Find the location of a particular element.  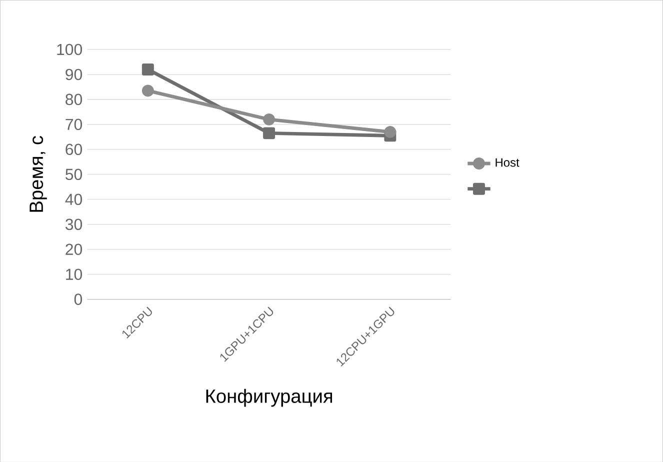

y-tick-label: 90 is located at coordinates (74, 74).